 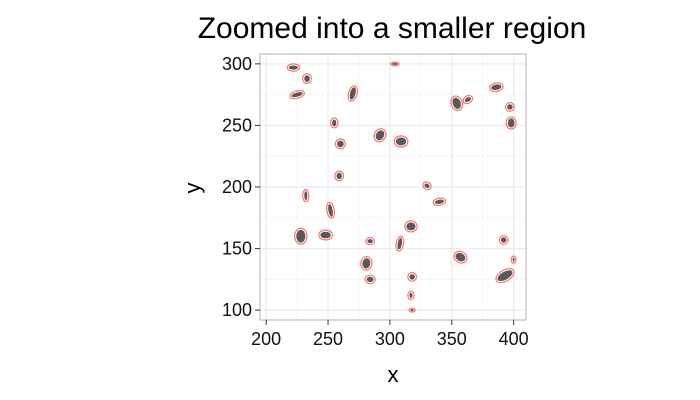 I want to click on y-tick-label: 200, so click(x=237, y=187).